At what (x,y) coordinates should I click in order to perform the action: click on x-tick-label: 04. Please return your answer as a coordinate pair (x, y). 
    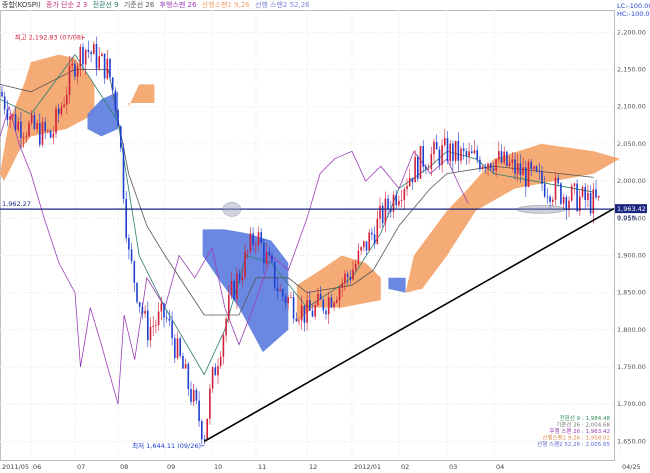
    Looking at the image, I should click on (500, 467).